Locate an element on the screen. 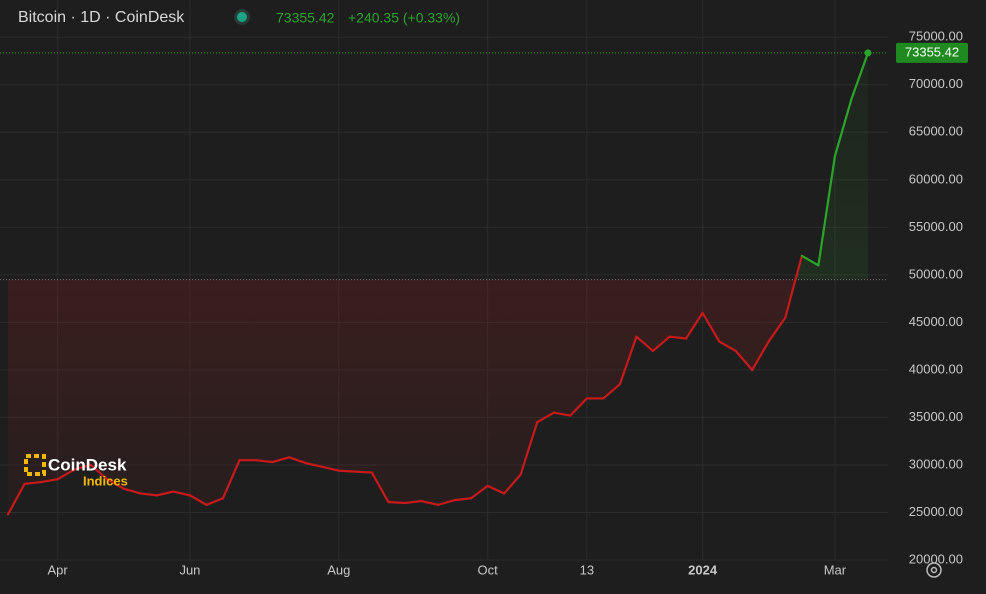 The image size is (986, 594). watermark-brand: CoinDesk is located at coordinates (87, 464).